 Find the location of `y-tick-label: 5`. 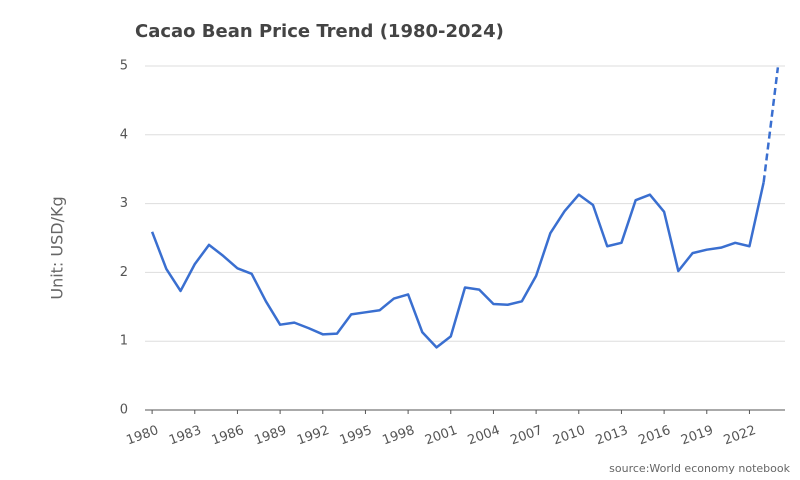

y-tick-label: 5 is located at coordinates (124, 66).